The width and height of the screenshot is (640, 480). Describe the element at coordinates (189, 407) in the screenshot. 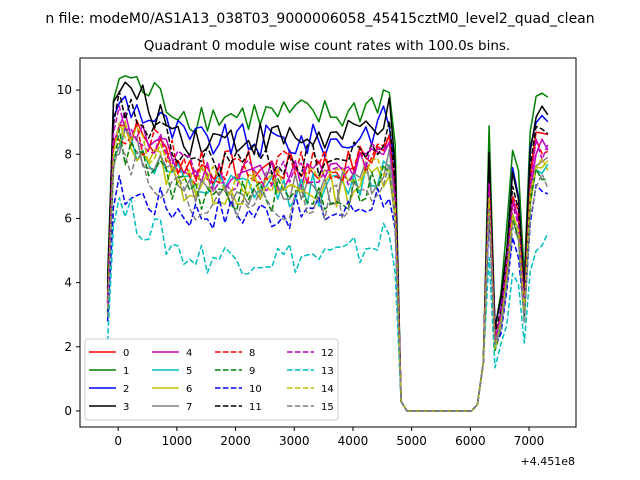

I see `legend-label: 7` at that location.